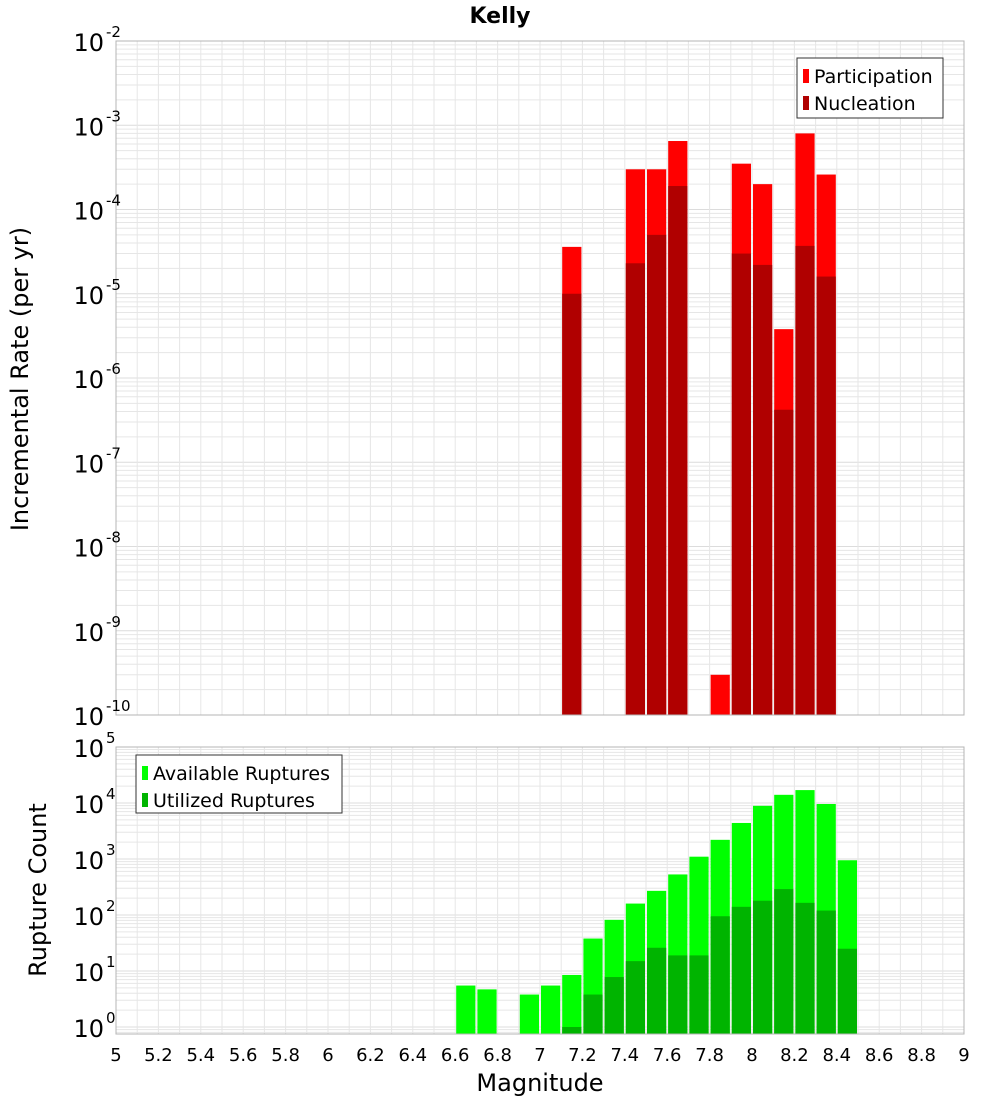 The height and width of the screenshot is (1104, 1000). What do you see at coordinates (113, 32) in the screenshot?
I see `top-y-tick-exponent: -2` at bounding box center [113, 32].